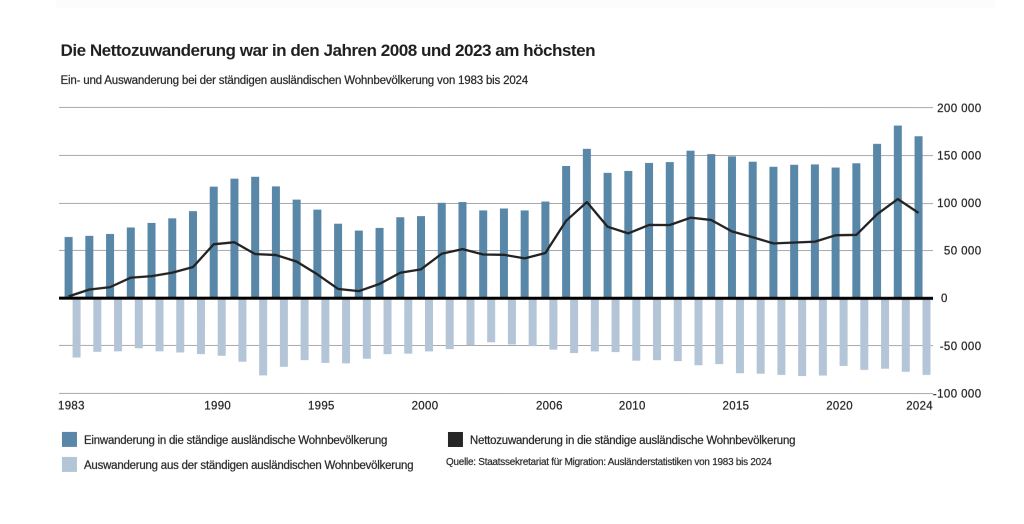 Image resolution: width=1024 pixels, height=524 pixels. What do you see at coordinates (919, 407) in the screenshot?
I see `svg-text: 2024` at bounding box center [919, 407].